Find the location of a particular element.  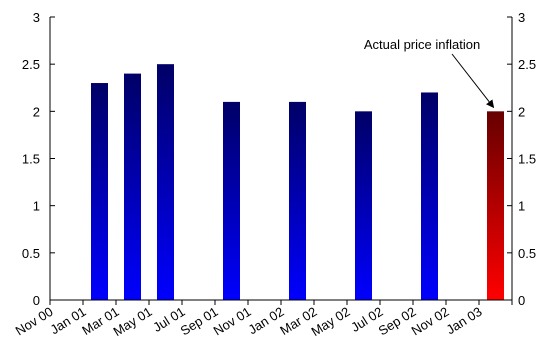

x-tick-label: Sep 02 is located at coordinates (397, 321).